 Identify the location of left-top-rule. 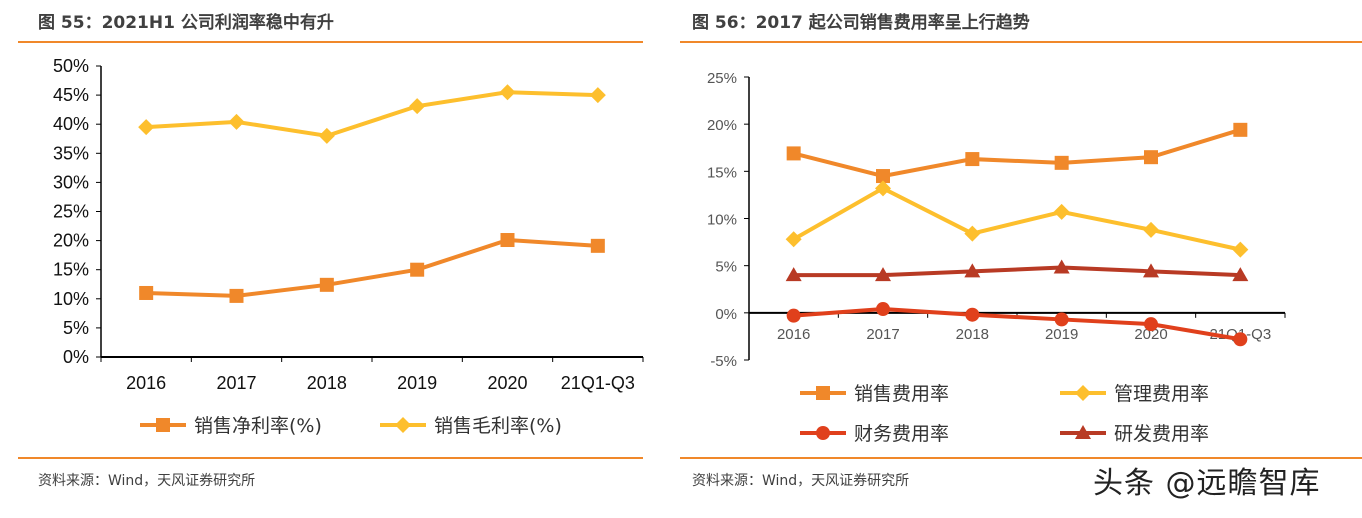
(330, 42).